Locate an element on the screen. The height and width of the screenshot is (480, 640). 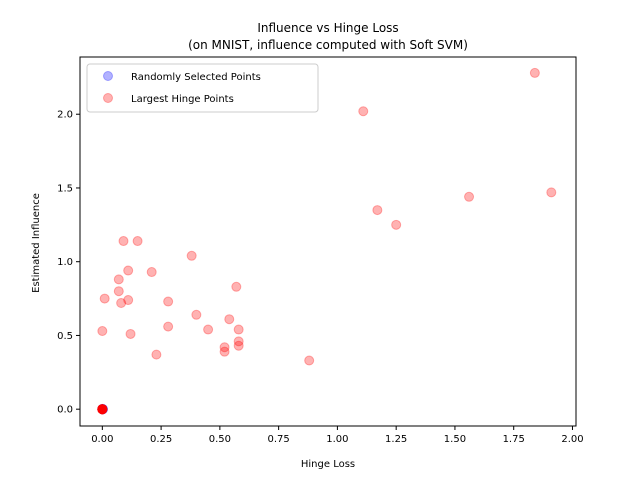
y-tick-label: 1.0 is located at coordinates (65, 262).